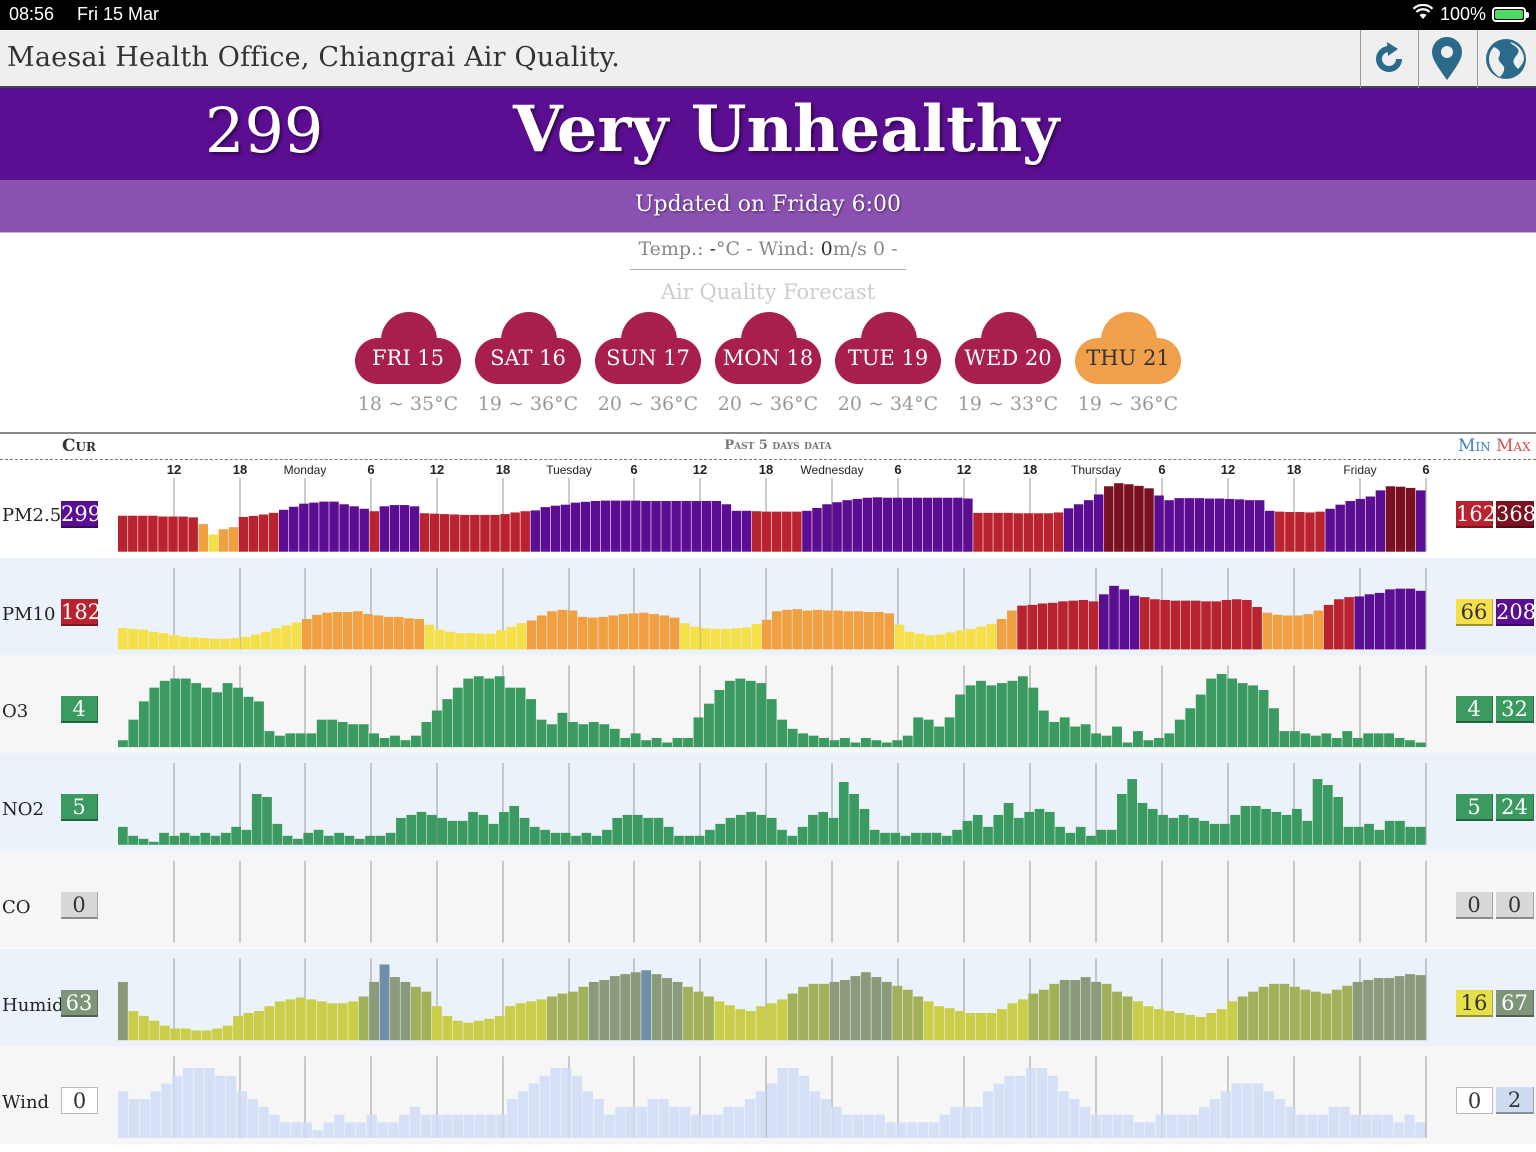 Image resolution: width=1536 pixels, height=1152 pixels. Describe the element at coordinates (408, 349) in the screenshot. I see `forecast-day-cloud: FRI 15` at that location.